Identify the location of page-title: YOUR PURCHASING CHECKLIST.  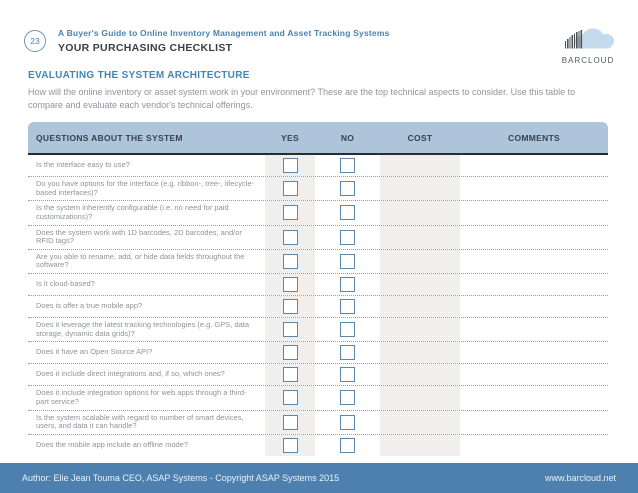
(145, 48).